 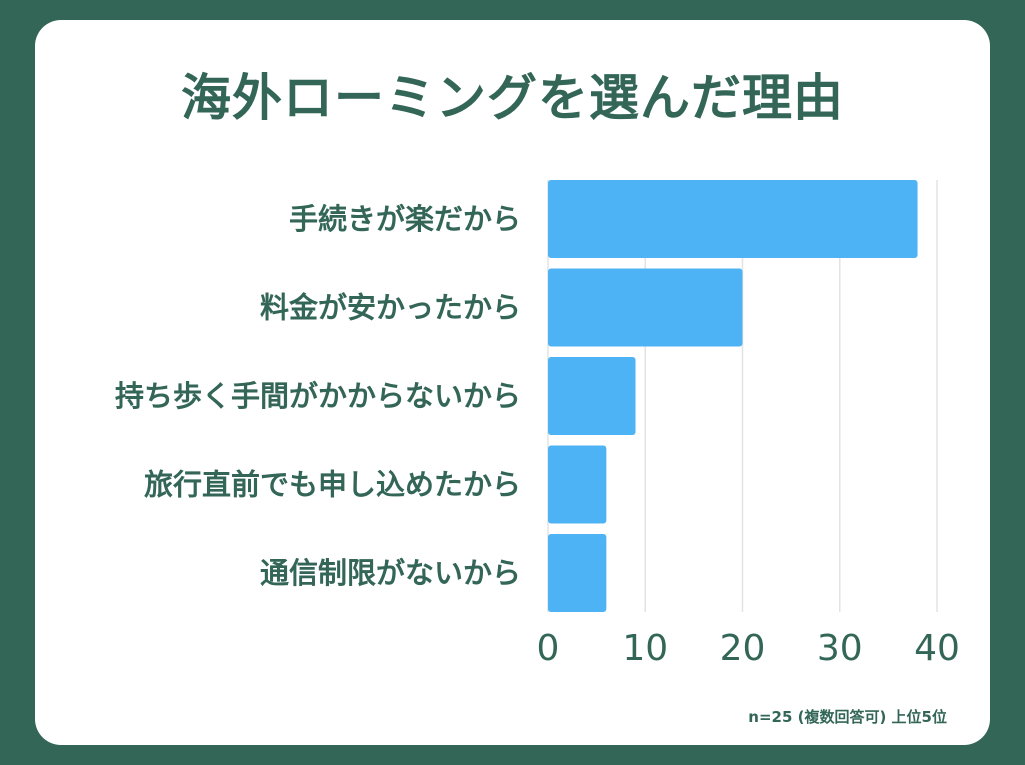 I want to click on category-label: 持ち歩く手間がかからないから, so click(x=318, y=396).